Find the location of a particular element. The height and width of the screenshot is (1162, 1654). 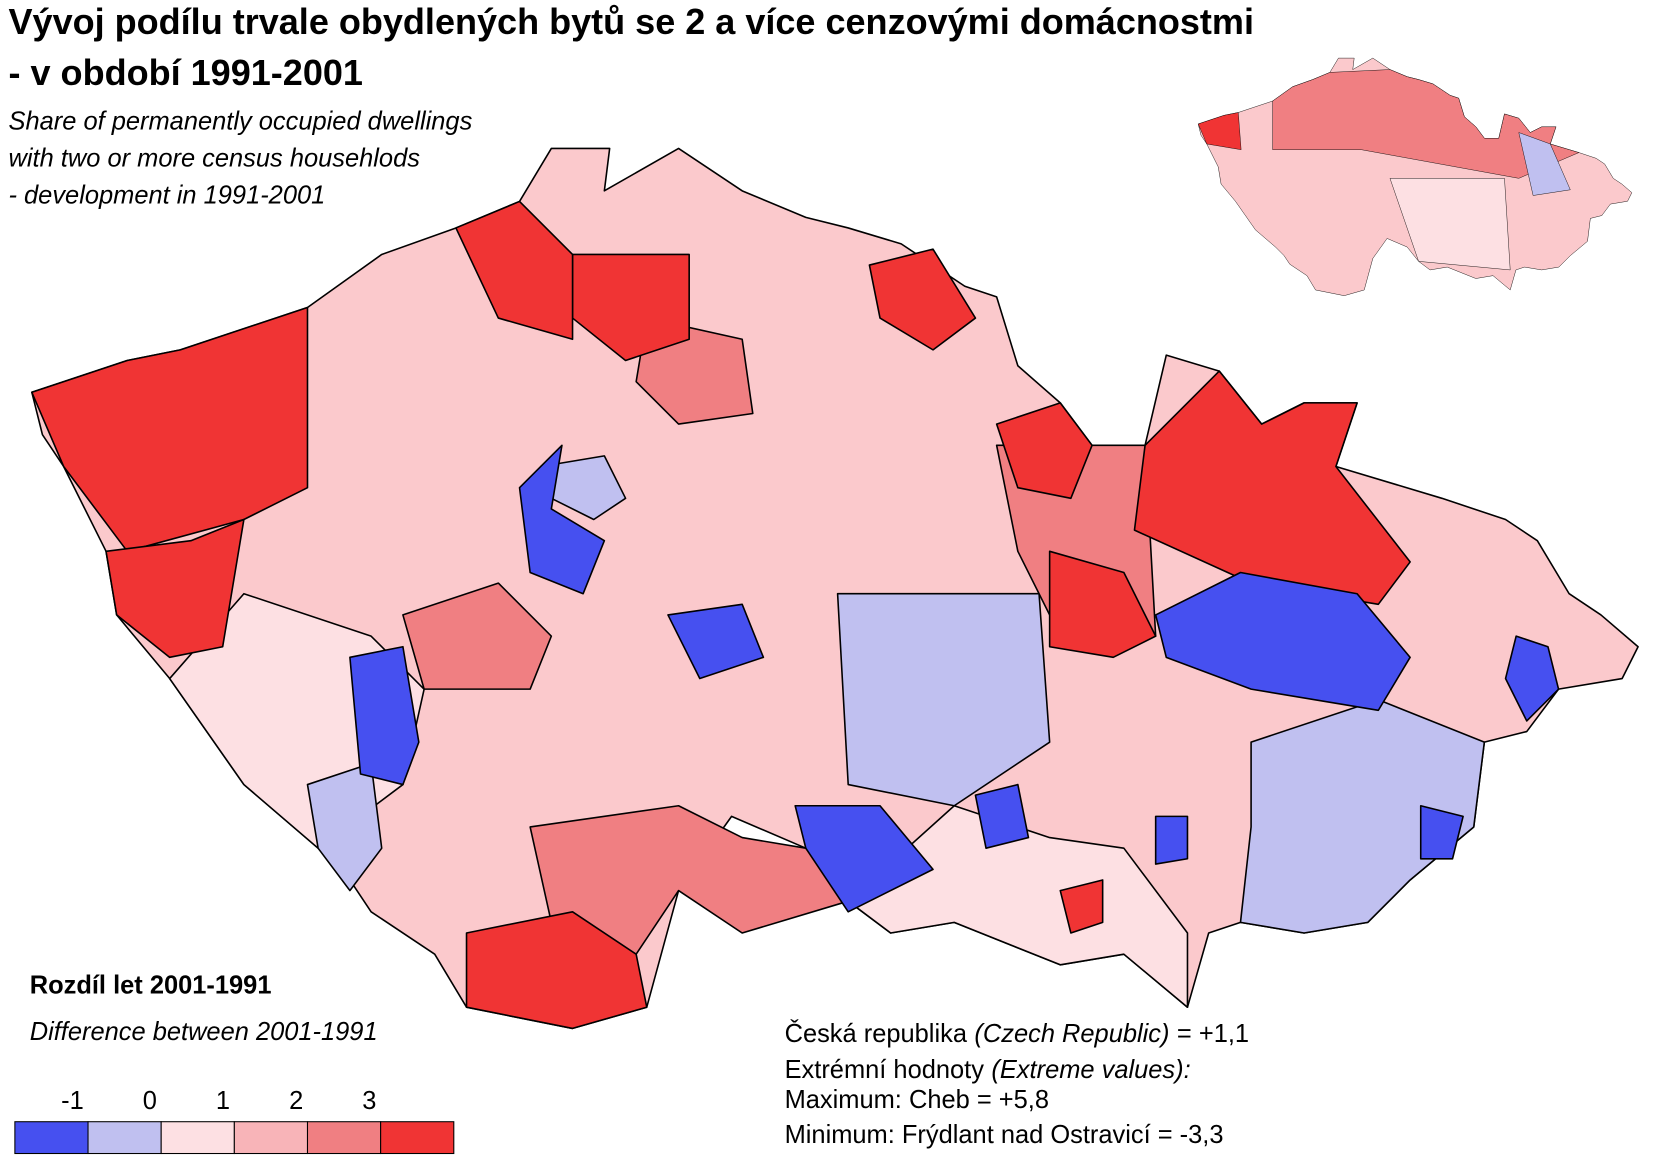

legend-subtitle: Difference between 2001-1991 is located at coordinates (204, 1032).